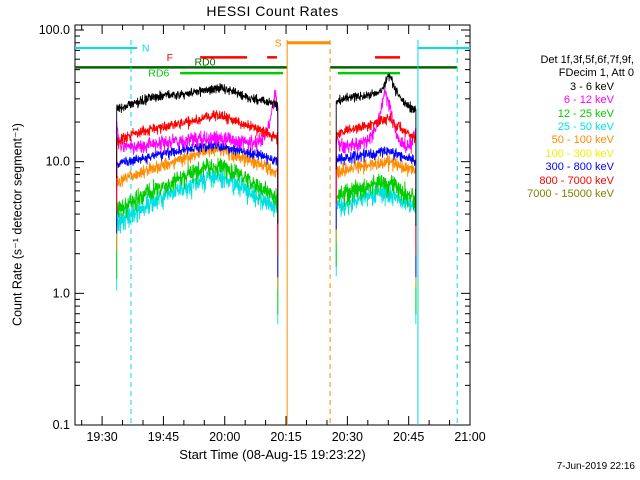 The height and width of the screenshot is (480, 640). What do you see at coordinates (588, 100) in the screenshot?
I see `legend-entry: 6 - 12 keV` at bounding box center [588, 100].